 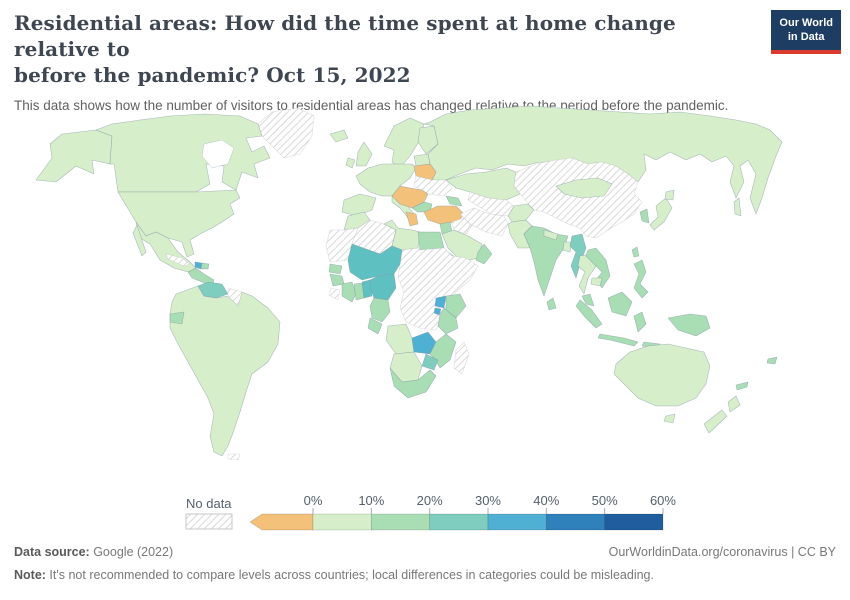 I want to click on country-falkland-islands, so click(x=234, y=457).